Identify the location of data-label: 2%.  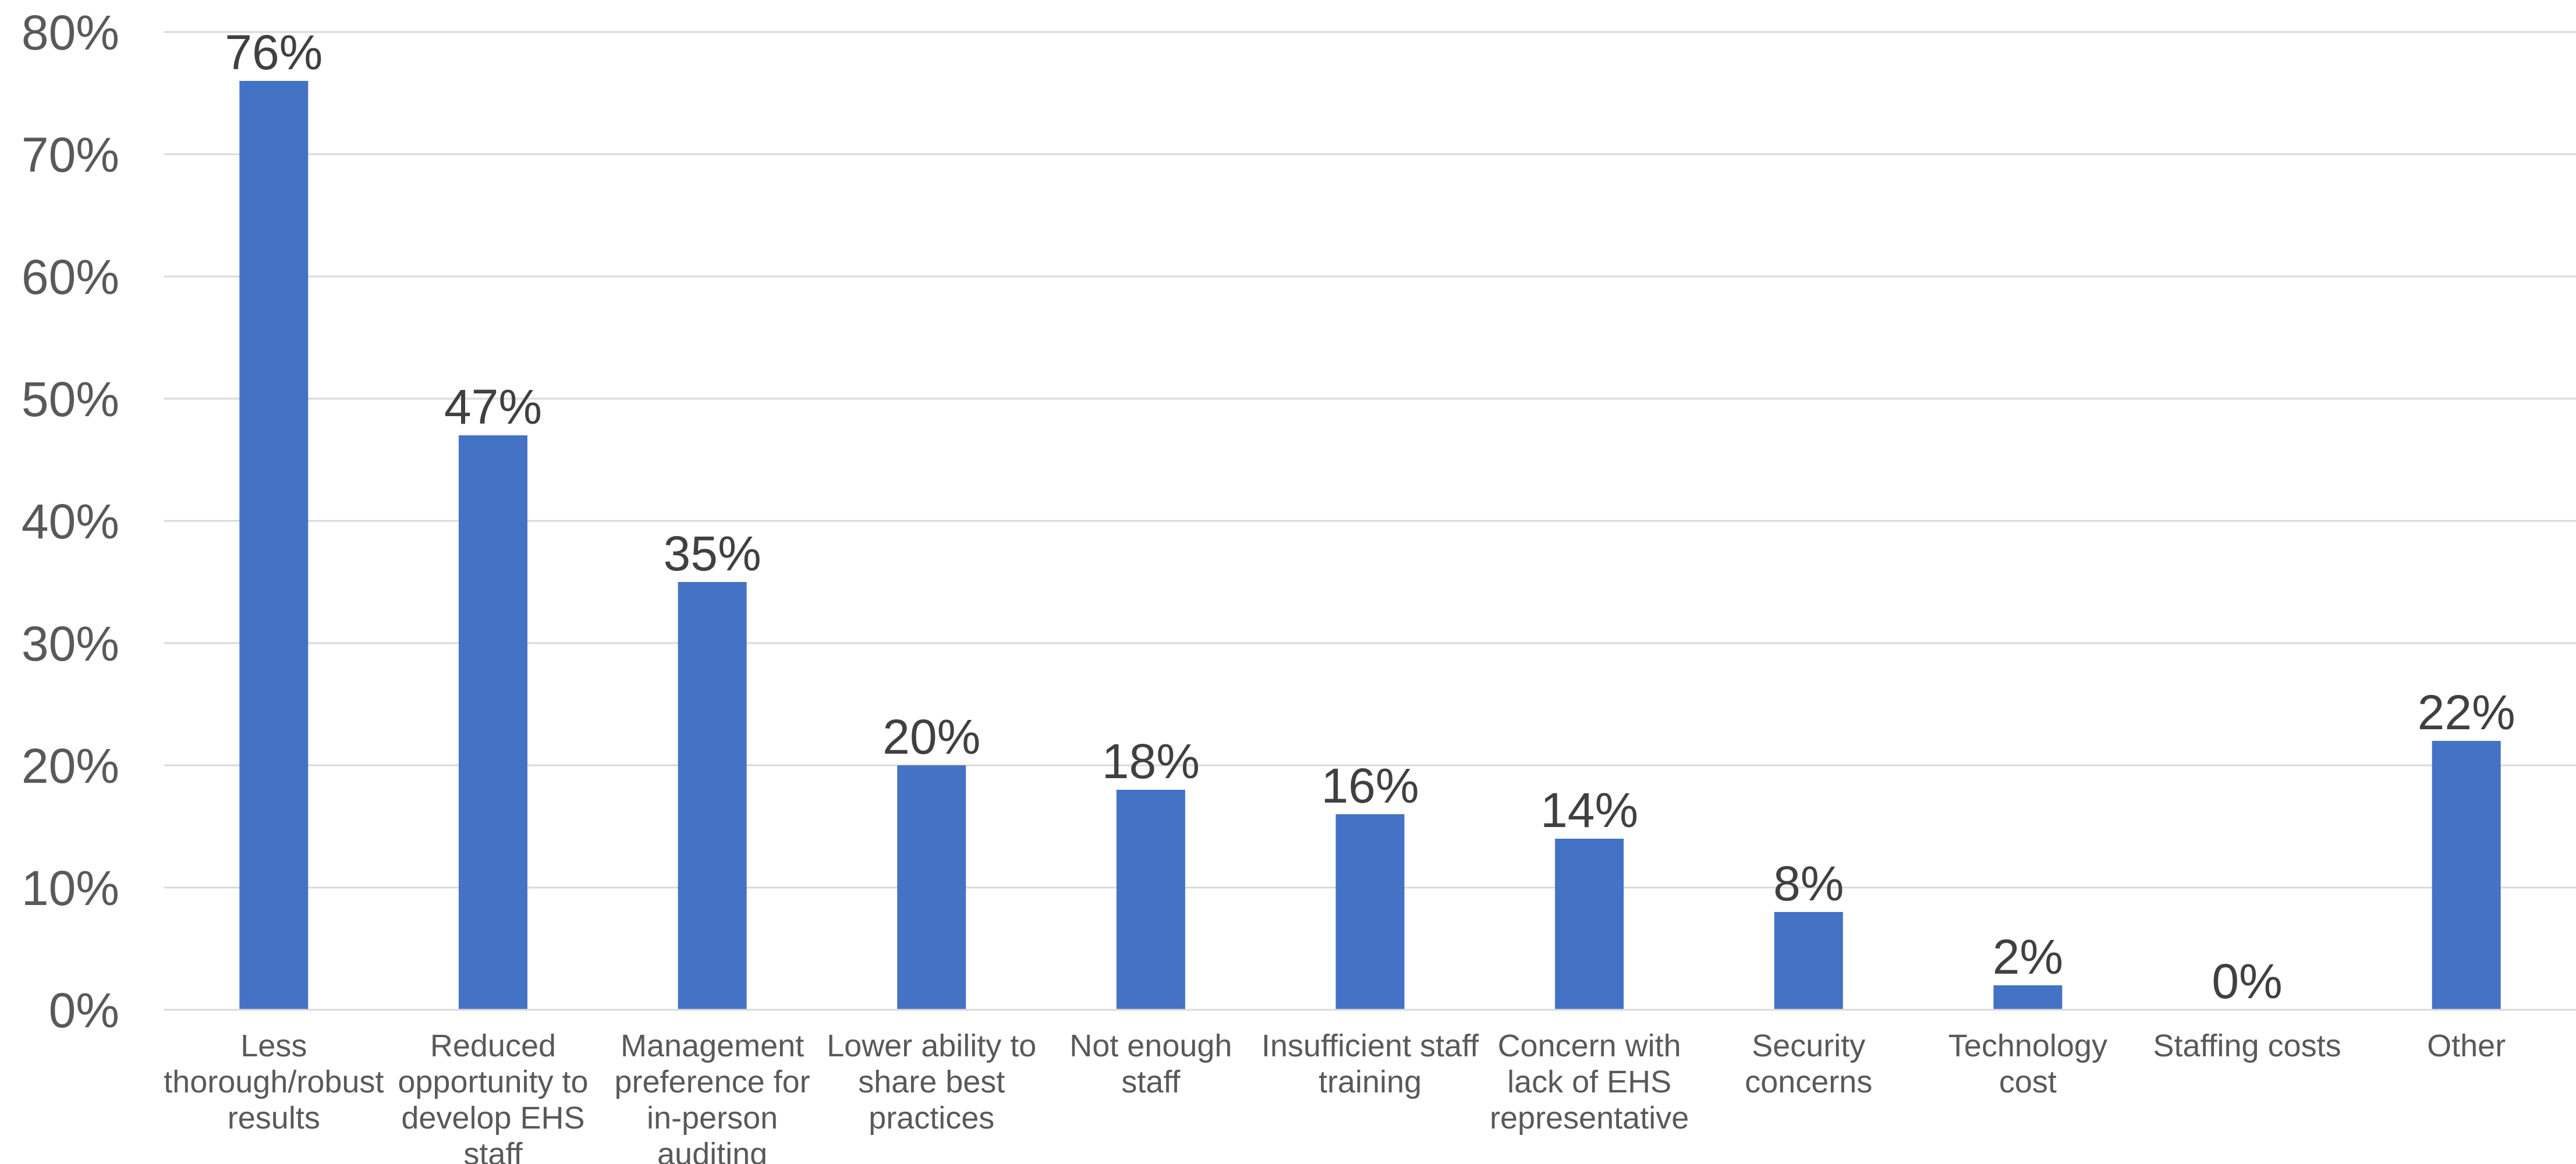
(2028, 956).